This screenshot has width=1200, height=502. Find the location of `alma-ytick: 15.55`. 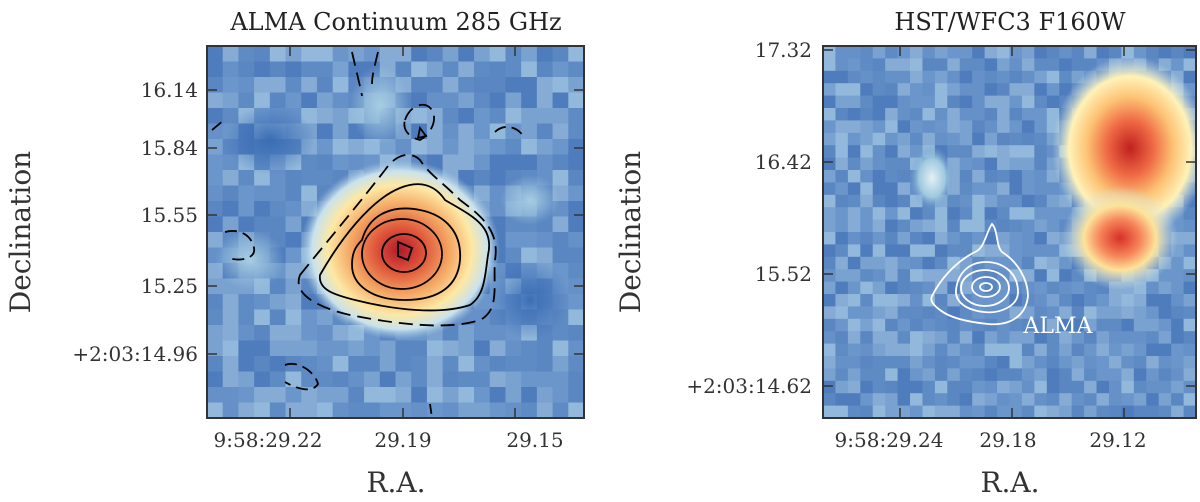

alma-ytick: 15.55 is located at coordinates (169, 215).